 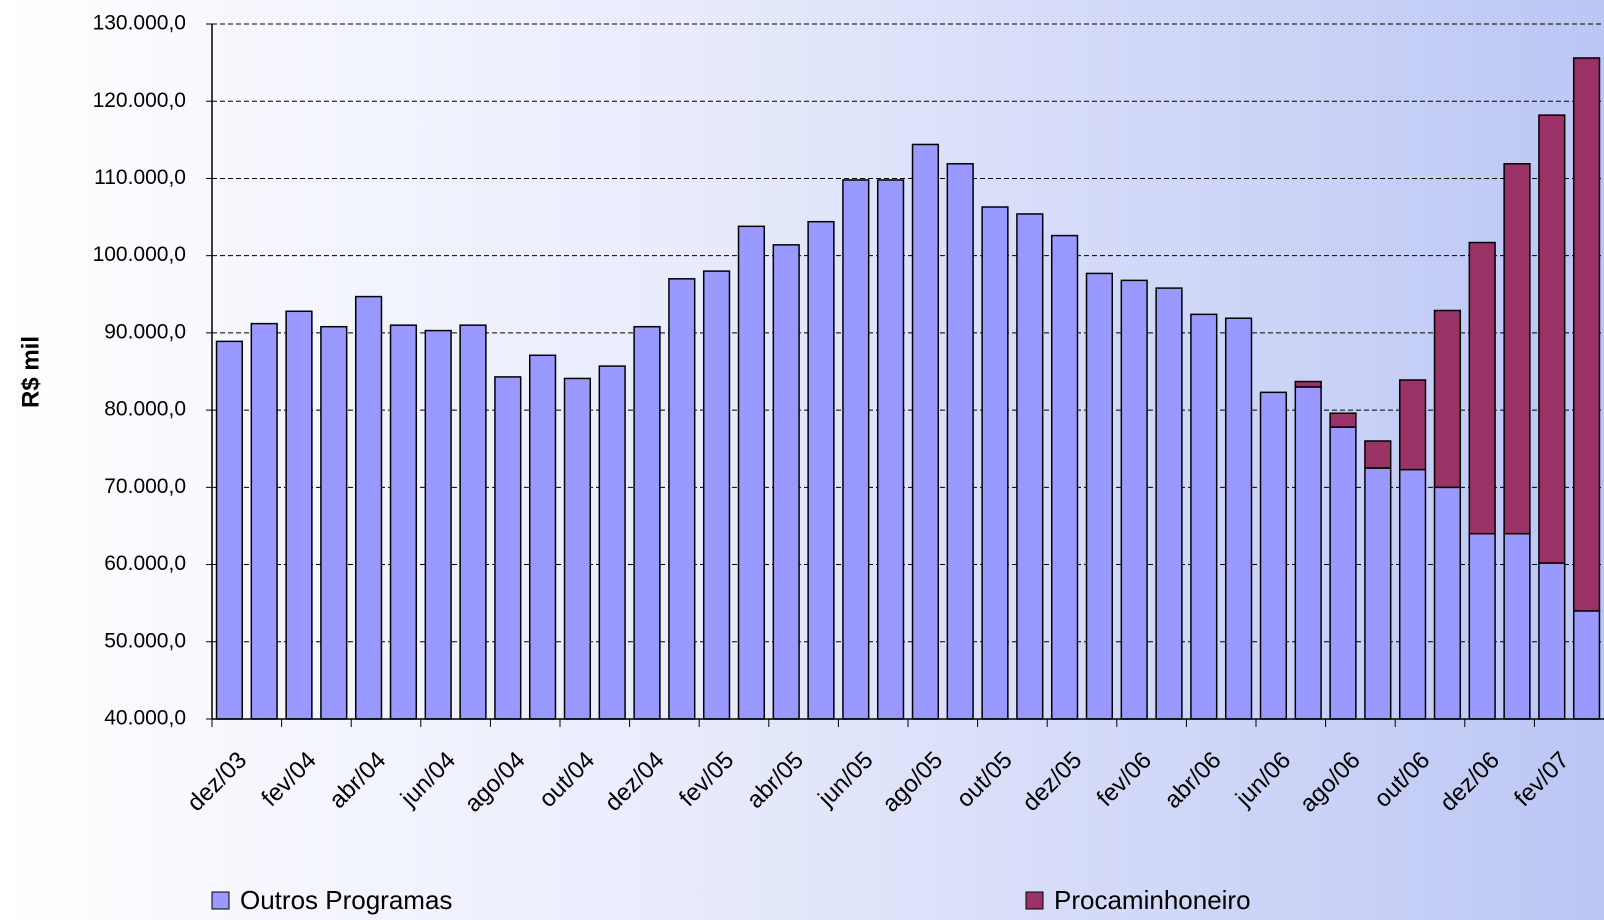 What do you see at coordinates (495, 782) in the screenshot?
I see `x-tick-label: ago/04` at bounding box center [495, 782].